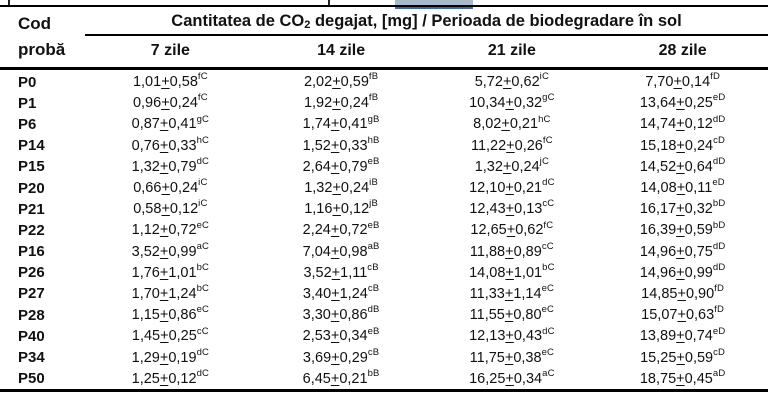 This screenshot has height=400, width=768. I want to click on std-deviation: 0,59, so click(698, 230).